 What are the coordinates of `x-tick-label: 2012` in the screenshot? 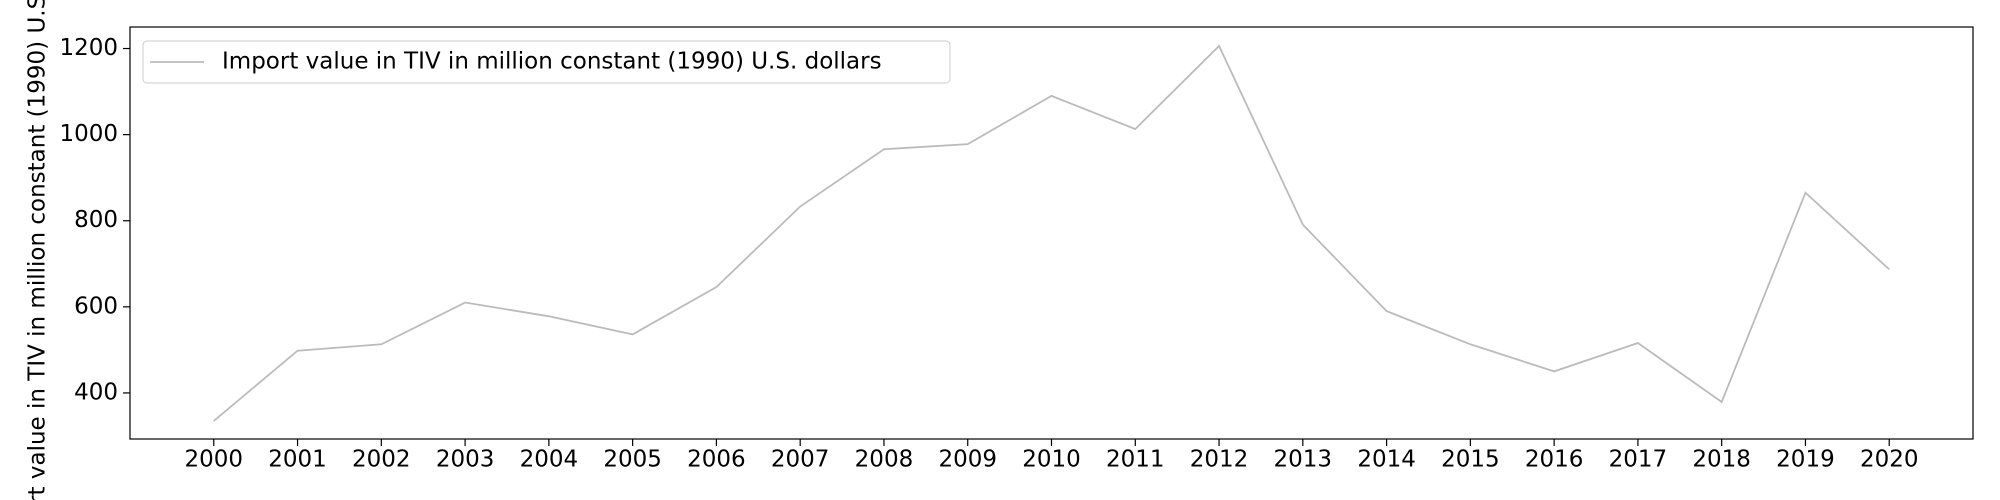 It's located at (1219, 460).